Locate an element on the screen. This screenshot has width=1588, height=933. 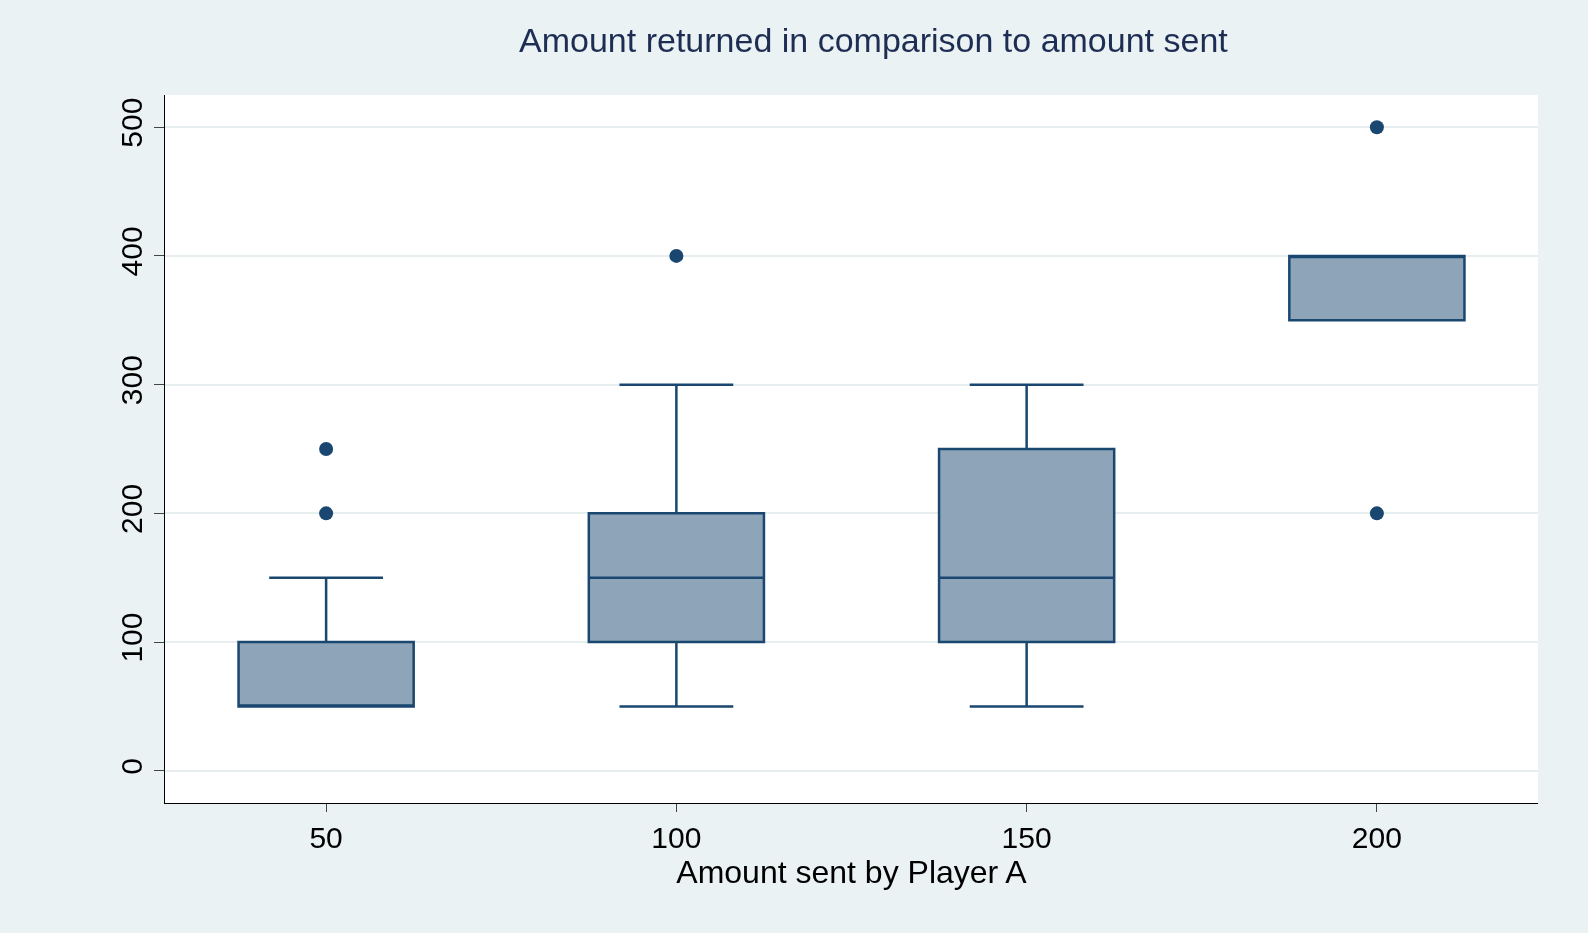
x-tick-label: 200 is located at coordinates (1376, 837).